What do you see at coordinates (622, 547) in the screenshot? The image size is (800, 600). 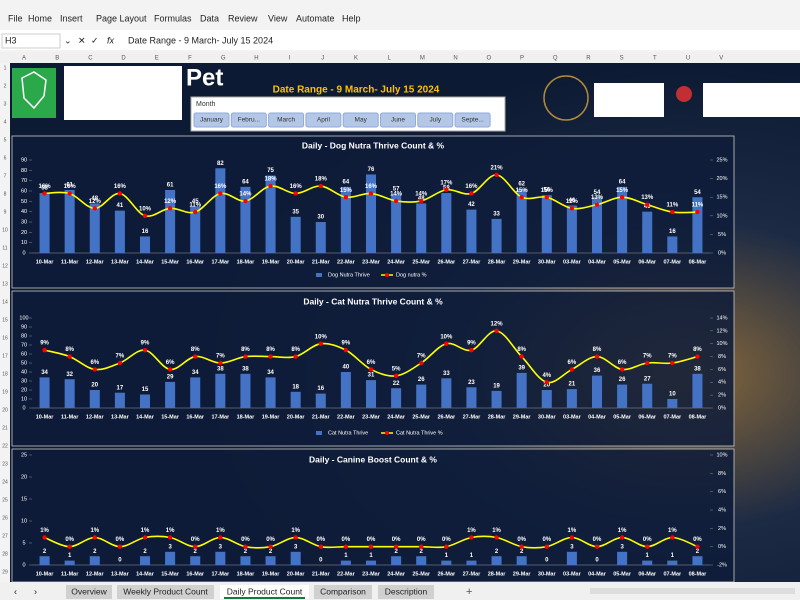 I see `bar-label: 3` at bounding box center [622, 547].